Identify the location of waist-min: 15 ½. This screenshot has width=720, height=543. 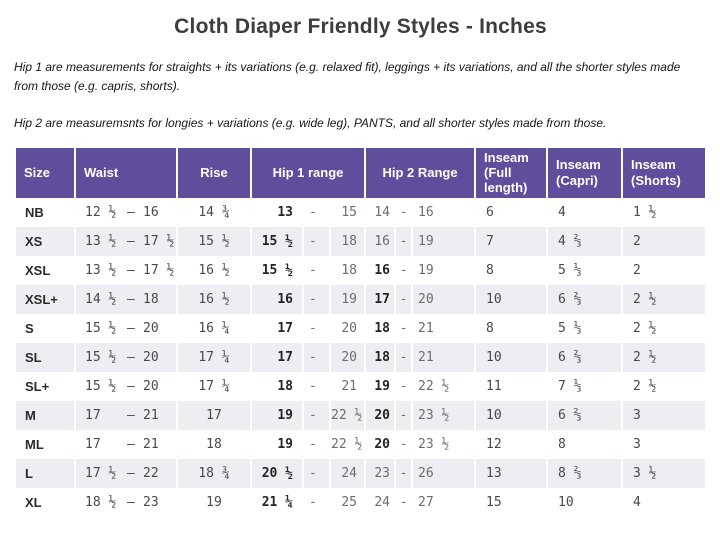
(101, 357).